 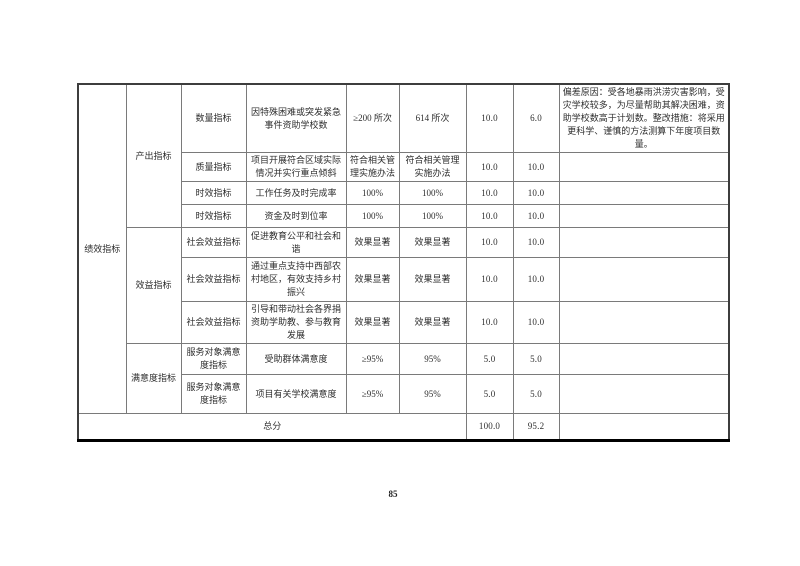 I want to click on cell-total-score: 95.2, so click(x=536, y=427).